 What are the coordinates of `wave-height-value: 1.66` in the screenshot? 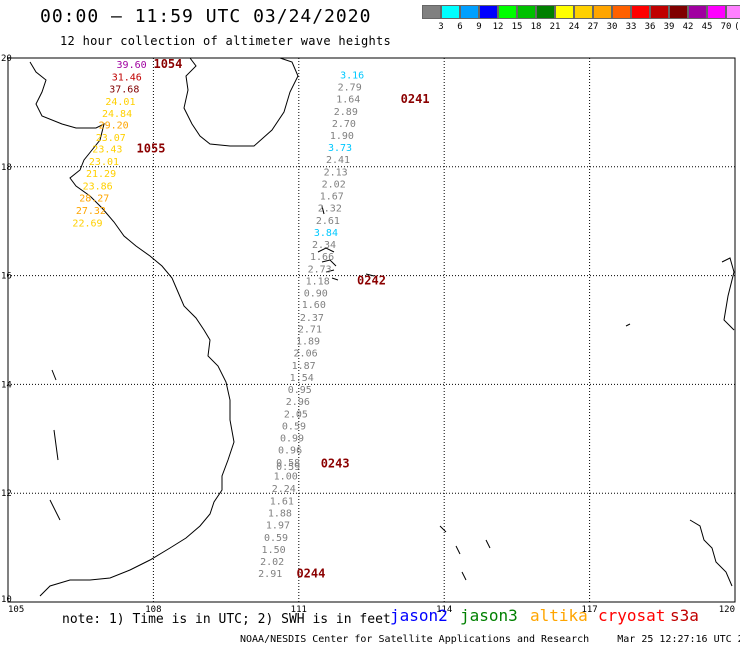 It's located at (322, 257).